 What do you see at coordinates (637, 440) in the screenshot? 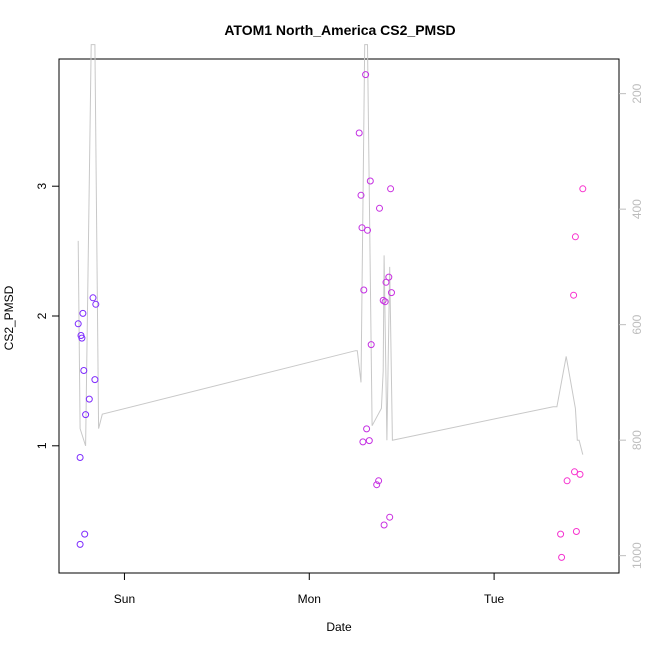
I see `y2-tick-label-3: 800` at bounding box center [637, 440].